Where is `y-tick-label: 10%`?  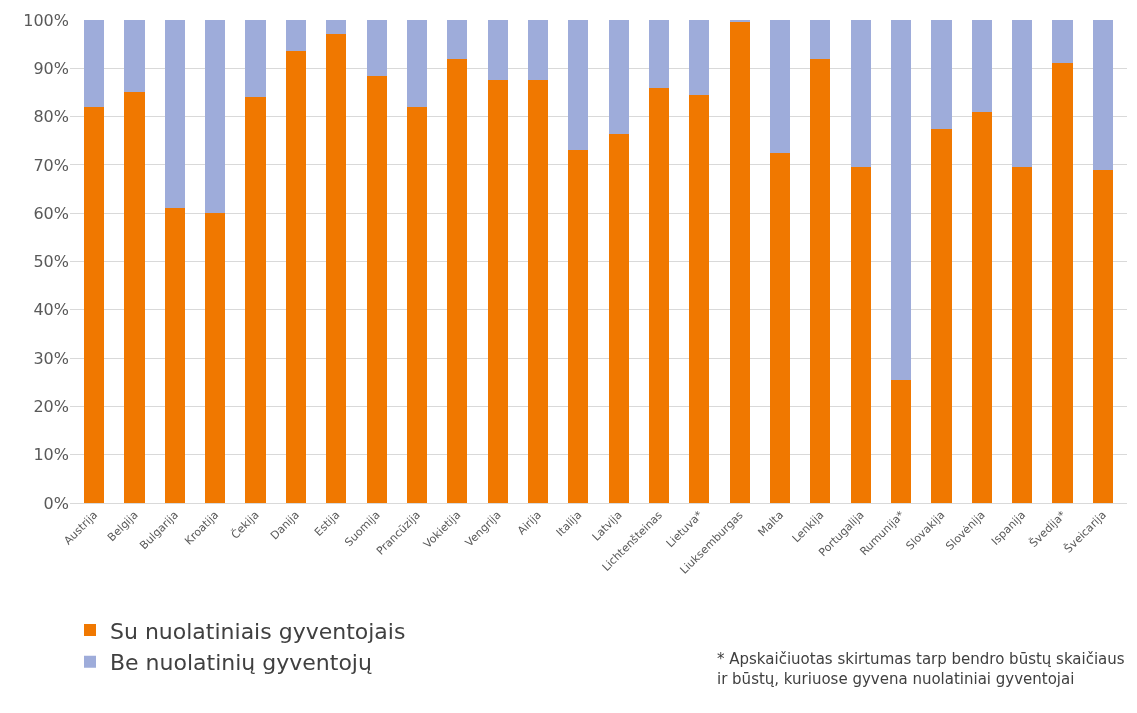
y-tick-label: 10% is located at coordinates (51, 455).